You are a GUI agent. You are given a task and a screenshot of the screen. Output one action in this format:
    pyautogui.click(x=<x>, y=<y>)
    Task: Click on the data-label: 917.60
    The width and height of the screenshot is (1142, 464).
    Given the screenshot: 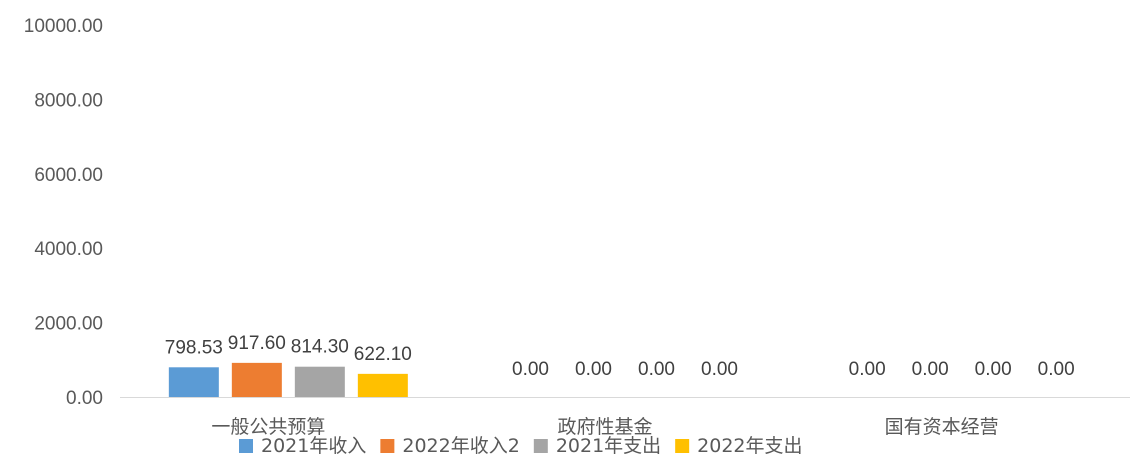 What is the action you would take?
    pyautogui.click(x=257, y=343)
    